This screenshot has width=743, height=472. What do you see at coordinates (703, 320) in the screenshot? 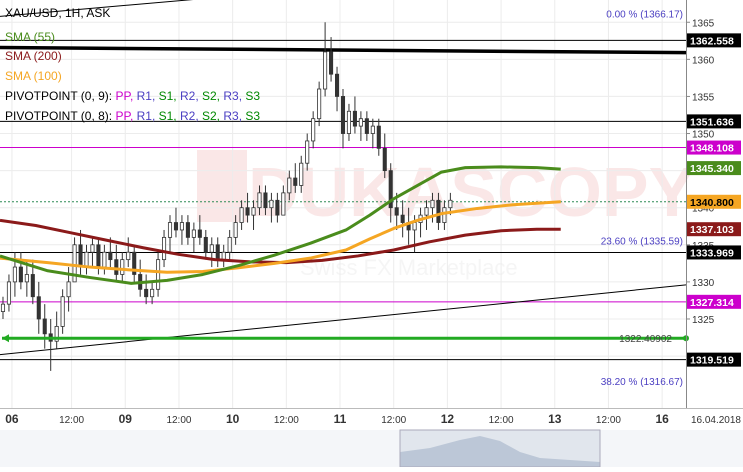
I see `y-axis-tick-label: 1325` at bounding box center [703, 320].